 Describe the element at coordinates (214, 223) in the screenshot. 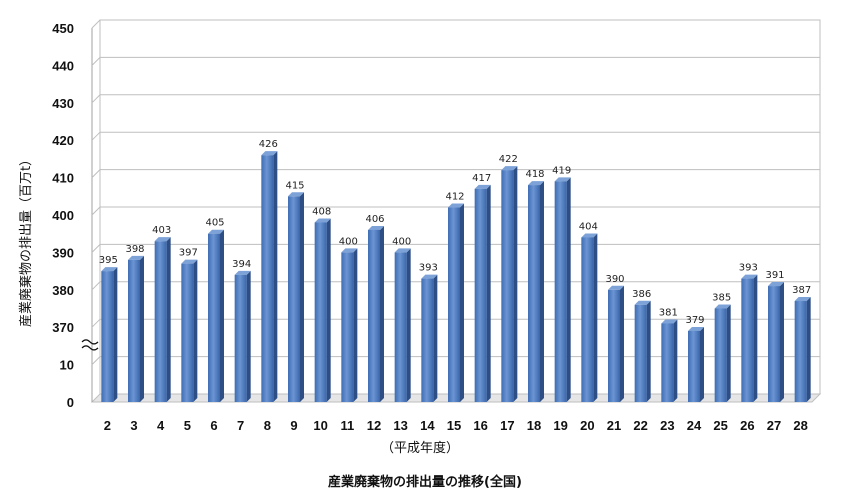

I see `data-label: 405` at that location.